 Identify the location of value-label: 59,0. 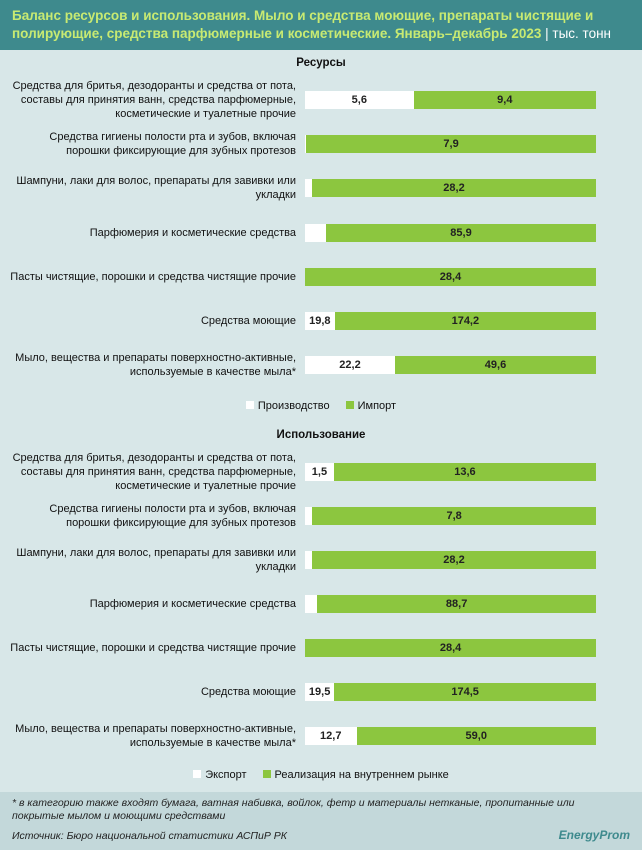
(476, 736).